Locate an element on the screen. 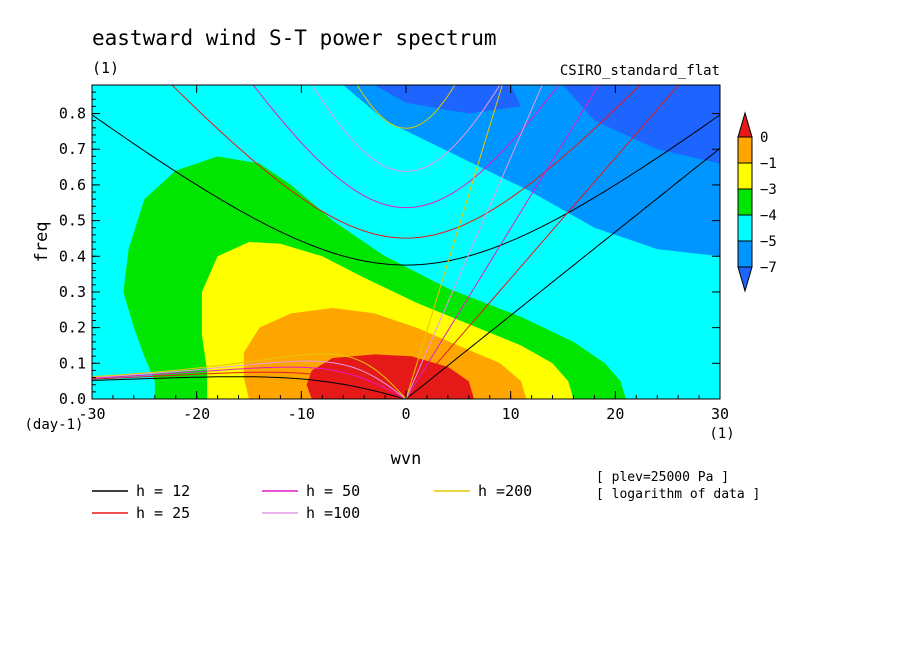 The width and height of the screenshot is (904, 654). x-tick-label: -30 is located at coordinates (91, 414).